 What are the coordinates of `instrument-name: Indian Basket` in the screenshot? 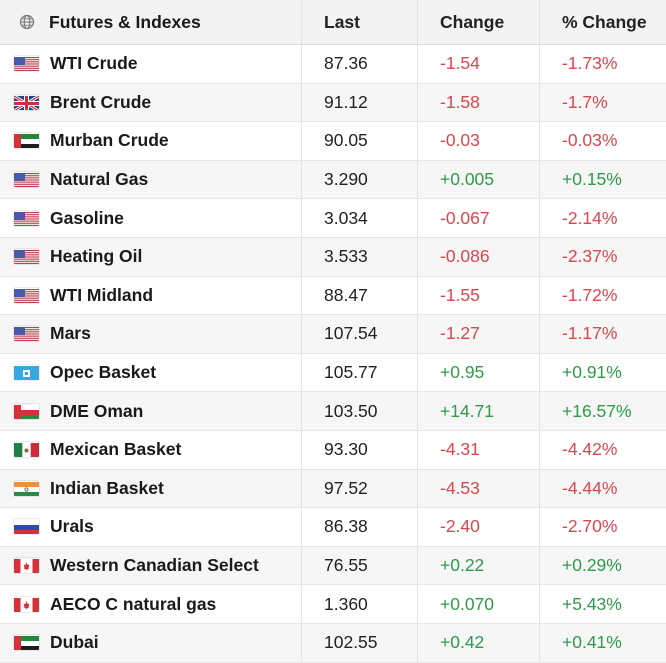 It's located at (107, 487).